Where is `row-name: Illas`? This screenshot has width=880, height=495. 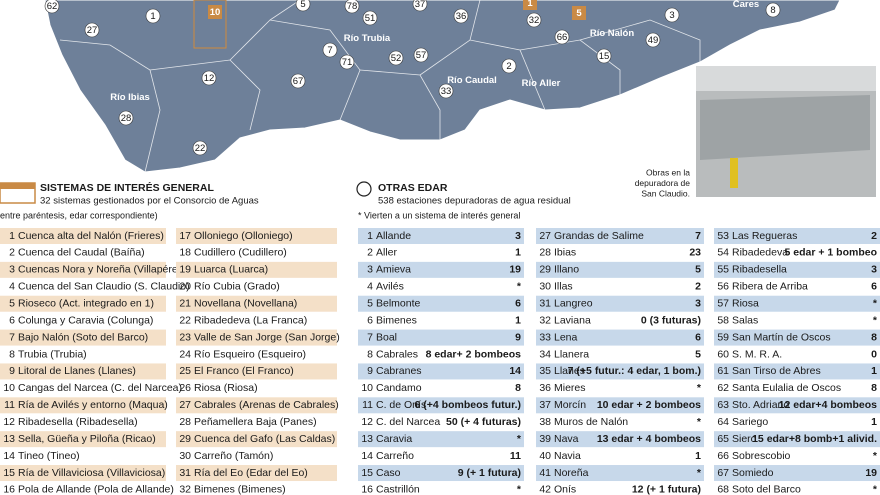
row-name: Illas is located at coordinates (563, 287).